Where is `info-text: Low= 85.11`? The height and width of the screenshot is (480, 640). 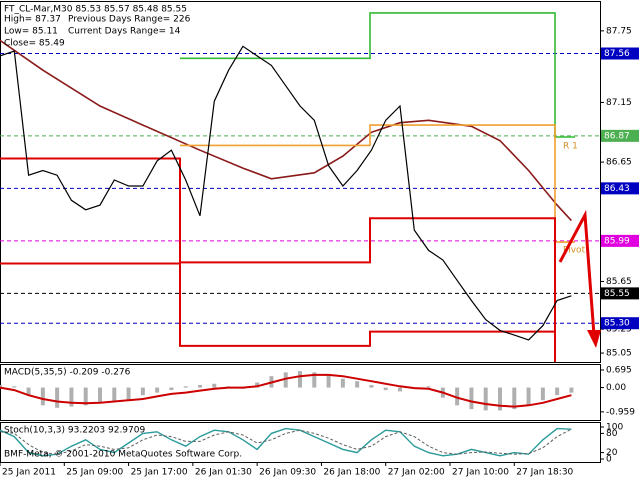 info-text: Low= 85.11 is located at coordinates (31, 32).